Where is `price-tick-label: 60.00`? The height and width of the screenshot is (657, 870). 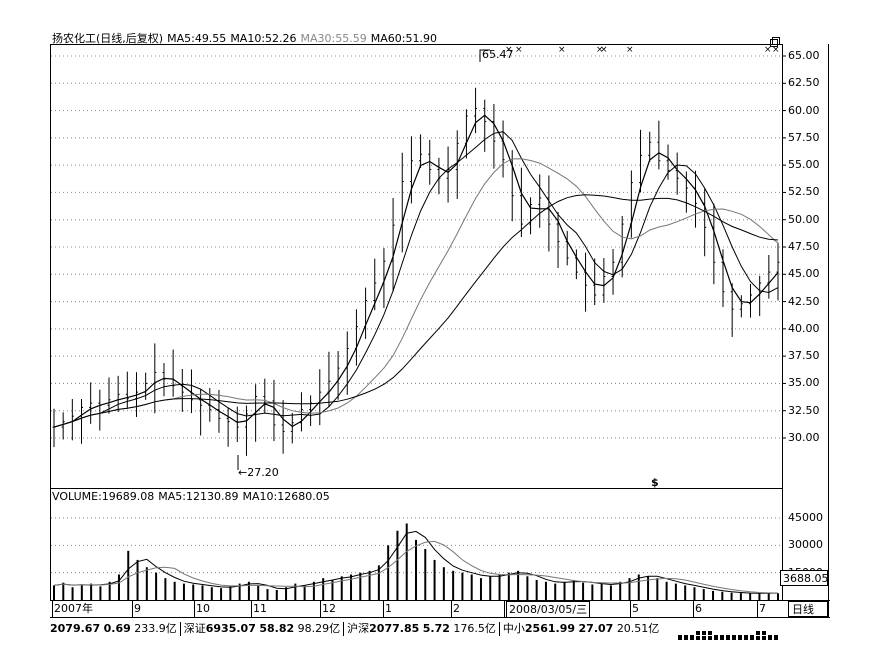
price-tick-label: 60.00 is located at coordinates (804, 110).